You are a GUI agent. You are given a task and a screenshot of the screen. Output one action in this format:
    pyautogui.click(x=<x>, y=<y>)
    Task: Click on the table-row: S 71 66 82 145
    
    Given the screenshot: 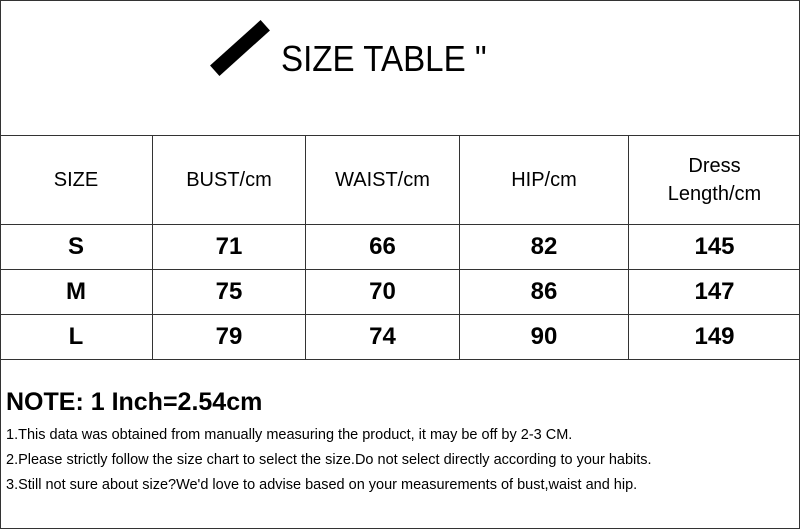 What is the action you would take?
    pyautogui.click(x=400, y=247)
    